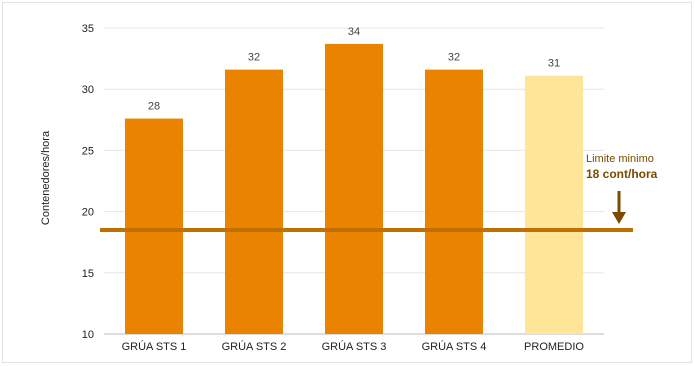  I want to click on data-label: 31, so click(554, 64).